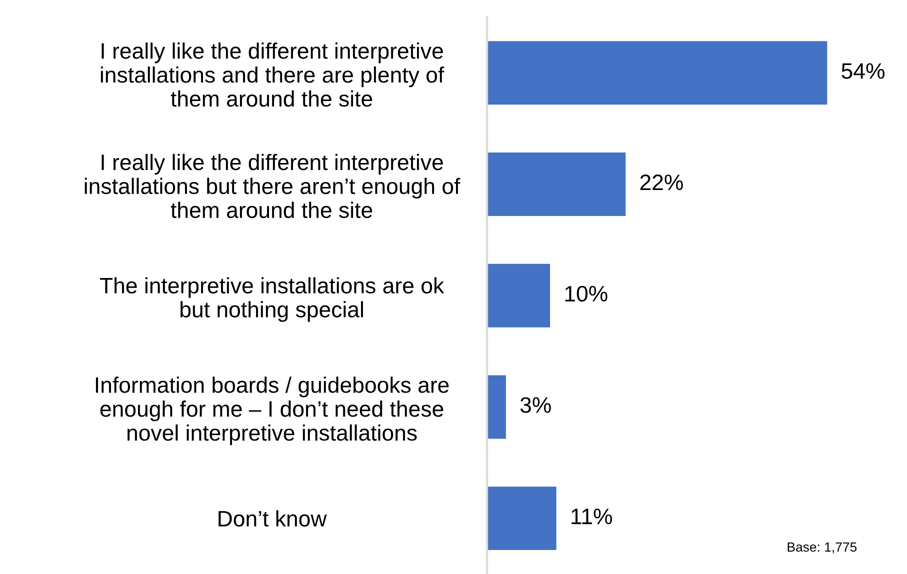  Describe the element at coordinates (661, 182) in the screenshot. I see `data-label: 22%` at that location.